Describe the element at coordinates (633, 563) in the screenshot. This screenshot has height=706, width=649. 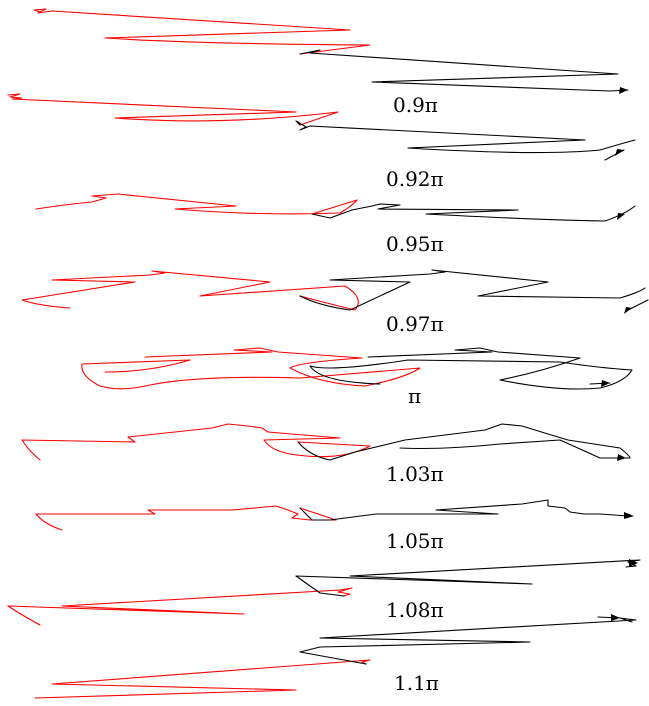
I see `arrowhead-1.08pi` at that location.